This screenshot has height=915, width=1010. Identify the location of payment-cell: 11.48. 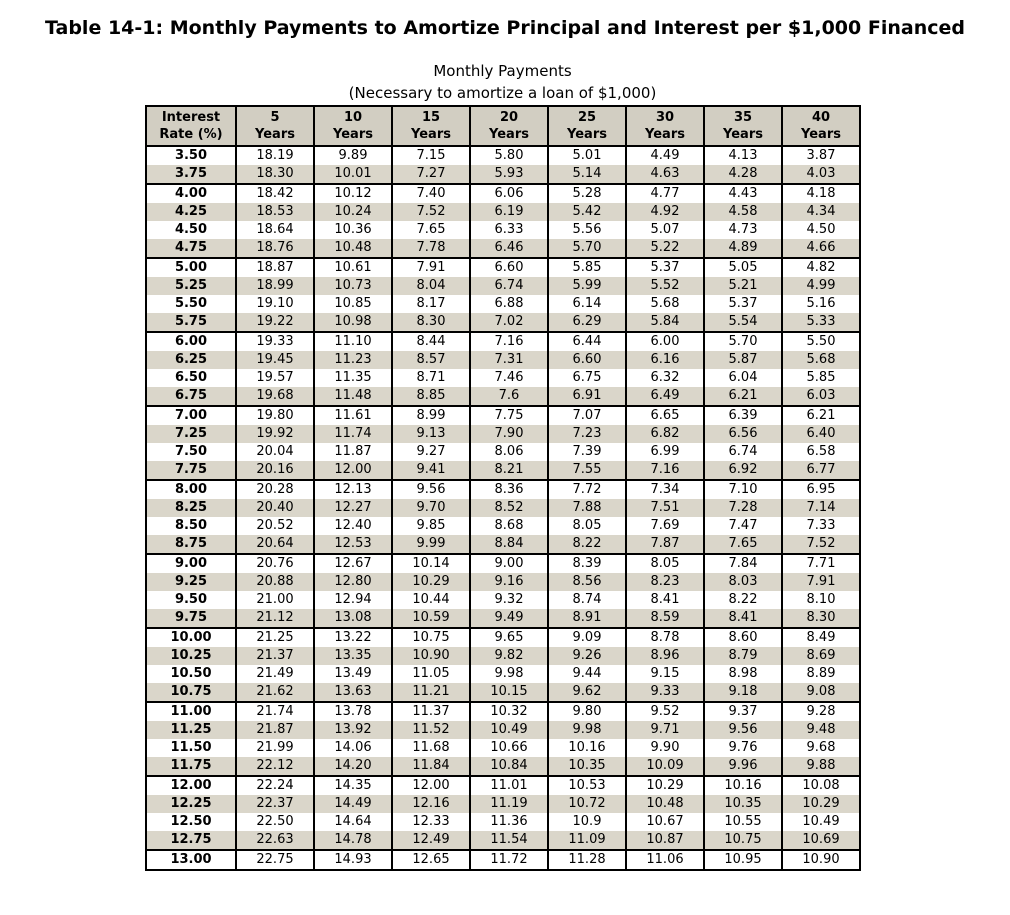
(352, 396).